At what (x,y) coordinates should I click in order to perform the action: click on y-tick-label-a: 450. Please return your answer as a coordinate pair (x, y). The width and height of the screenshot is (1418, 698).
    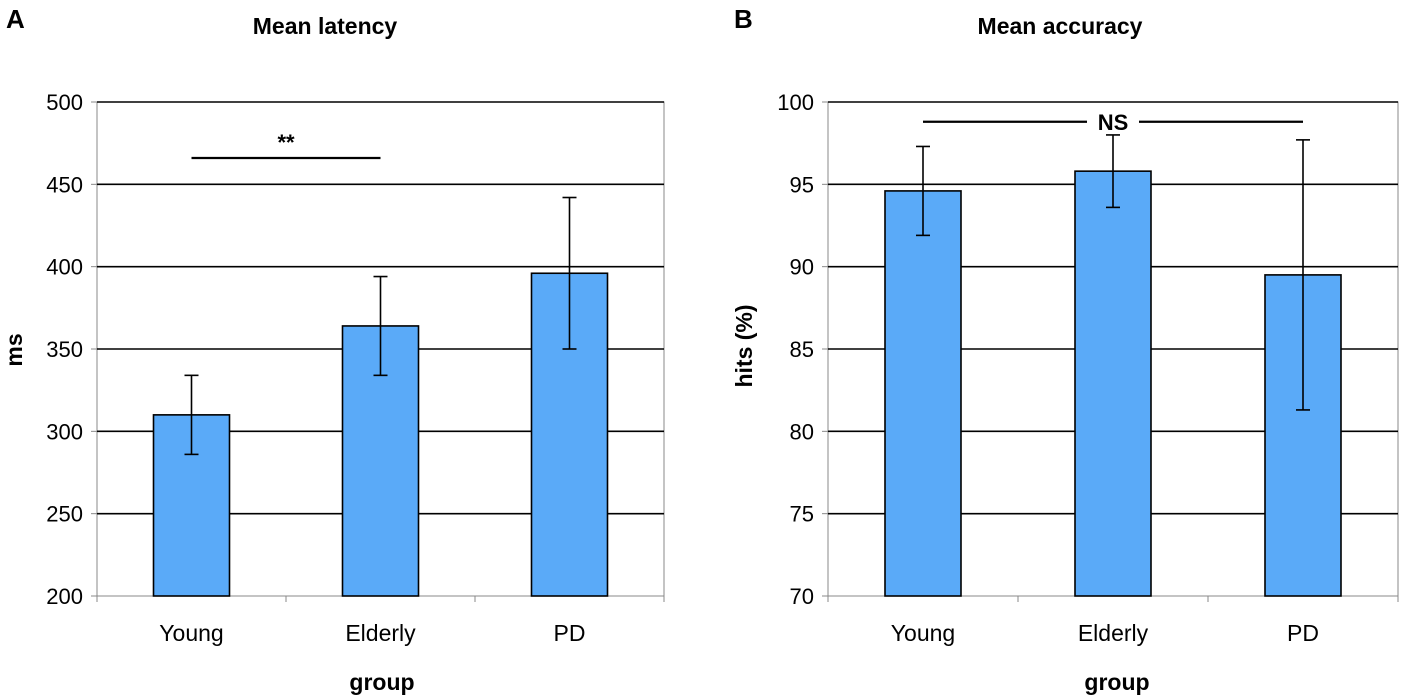
    Looking at the image, I should click on (64, 184).